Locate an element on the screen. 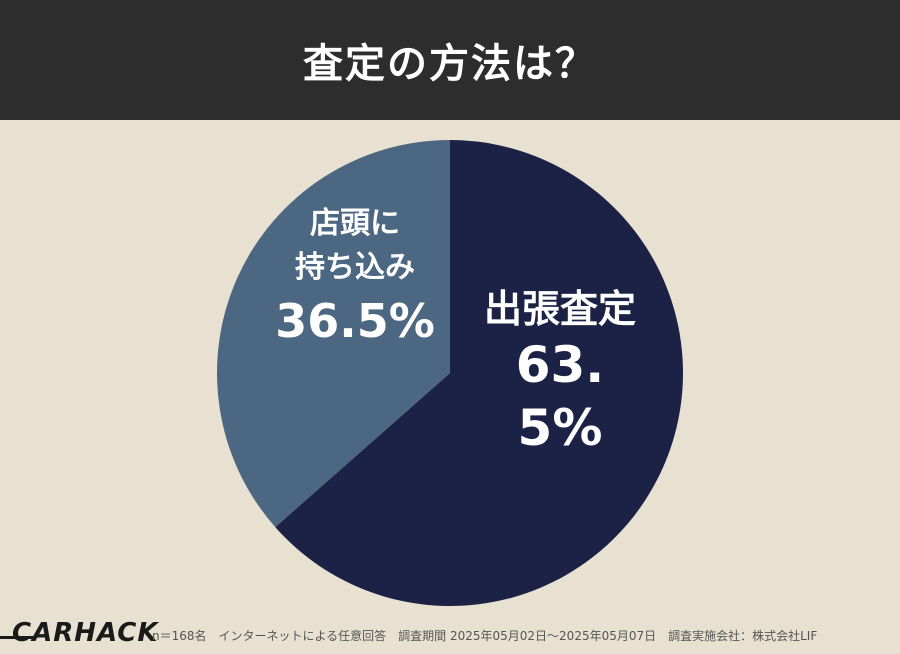 This screenshot has width=900, height=654. logo-underline is located at coordinates (17, 637).